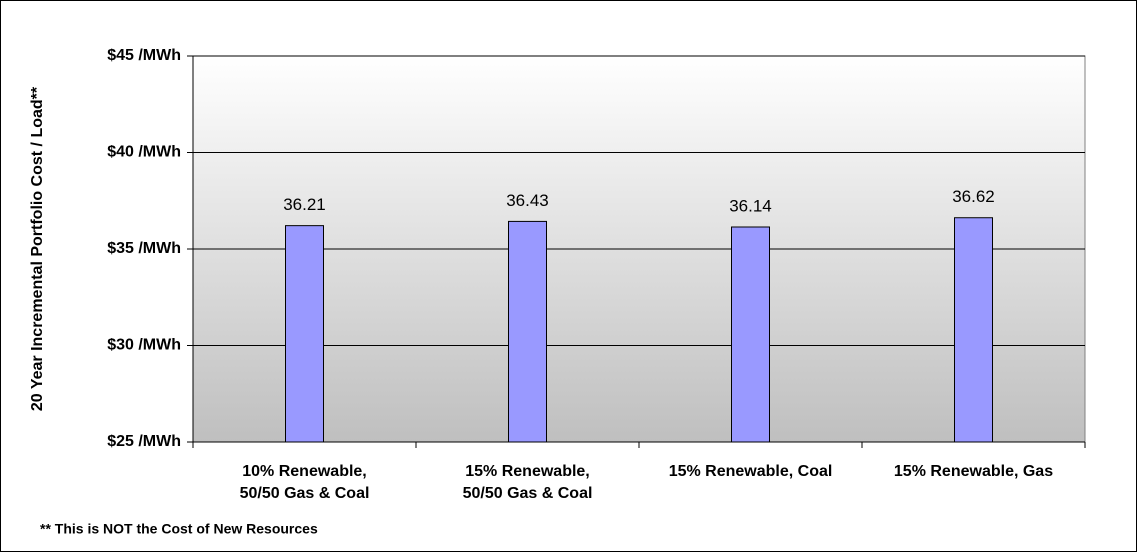 The height and width of the screenshot is (552, 1137). What do you see at coordinates (144, 248) in the screenshot?
I see `y-tick-label: $35 /MWh` at bounding box center [144, 248].